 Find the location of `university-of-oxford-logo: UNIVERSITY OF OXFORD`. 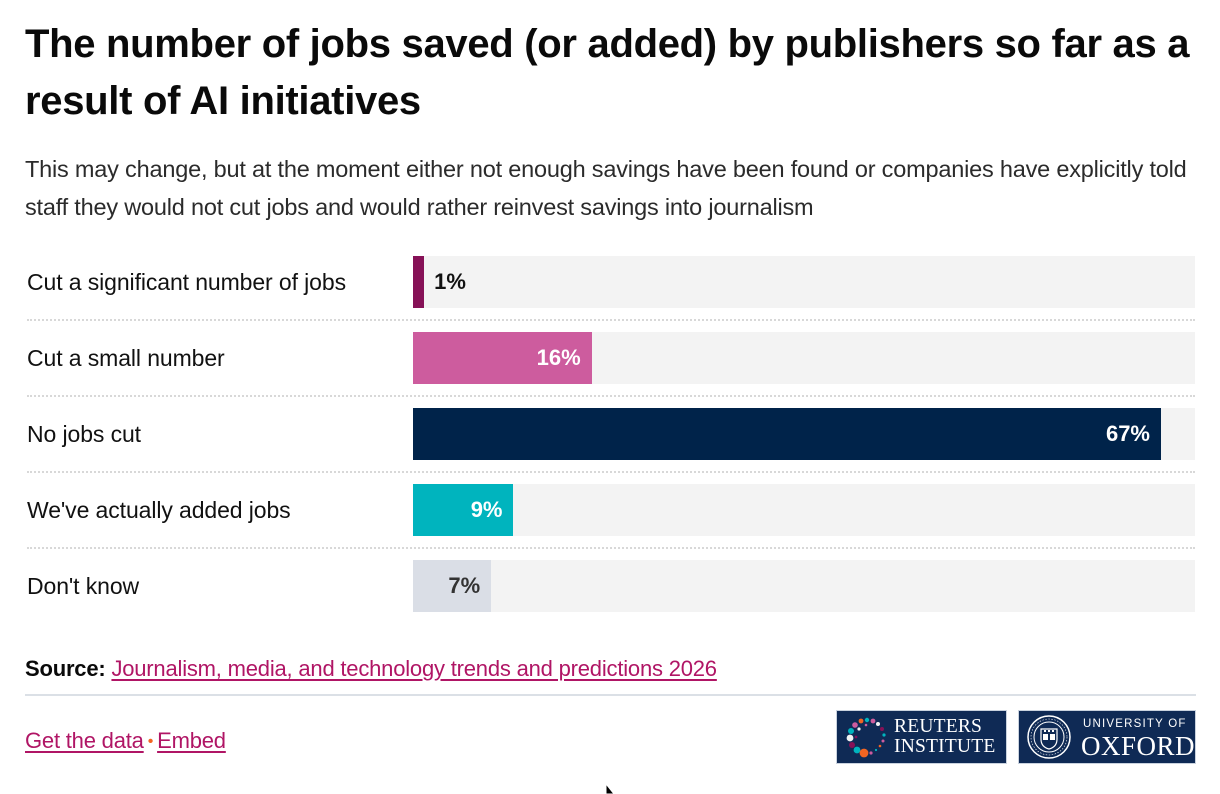

university-of-oxford-logo: UNIVERSITY OF OXFORD is located at coordinates (1107, 737).